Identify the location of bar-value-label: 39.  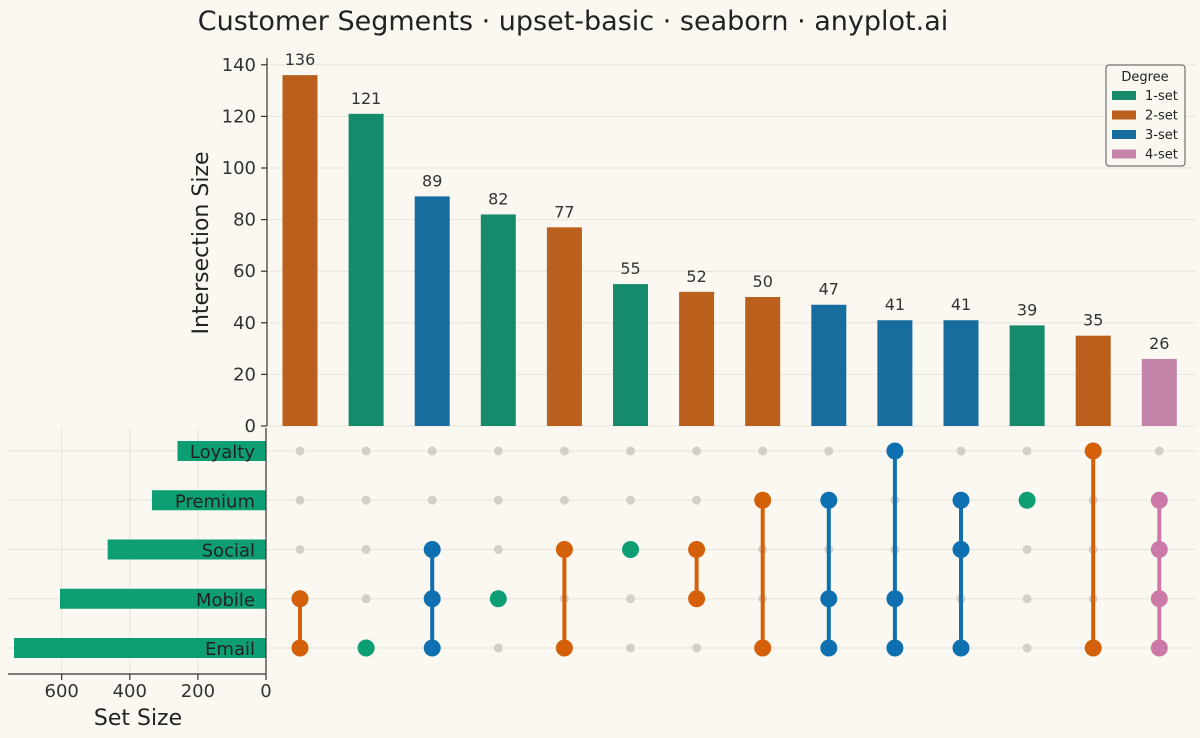
(1027, 309).